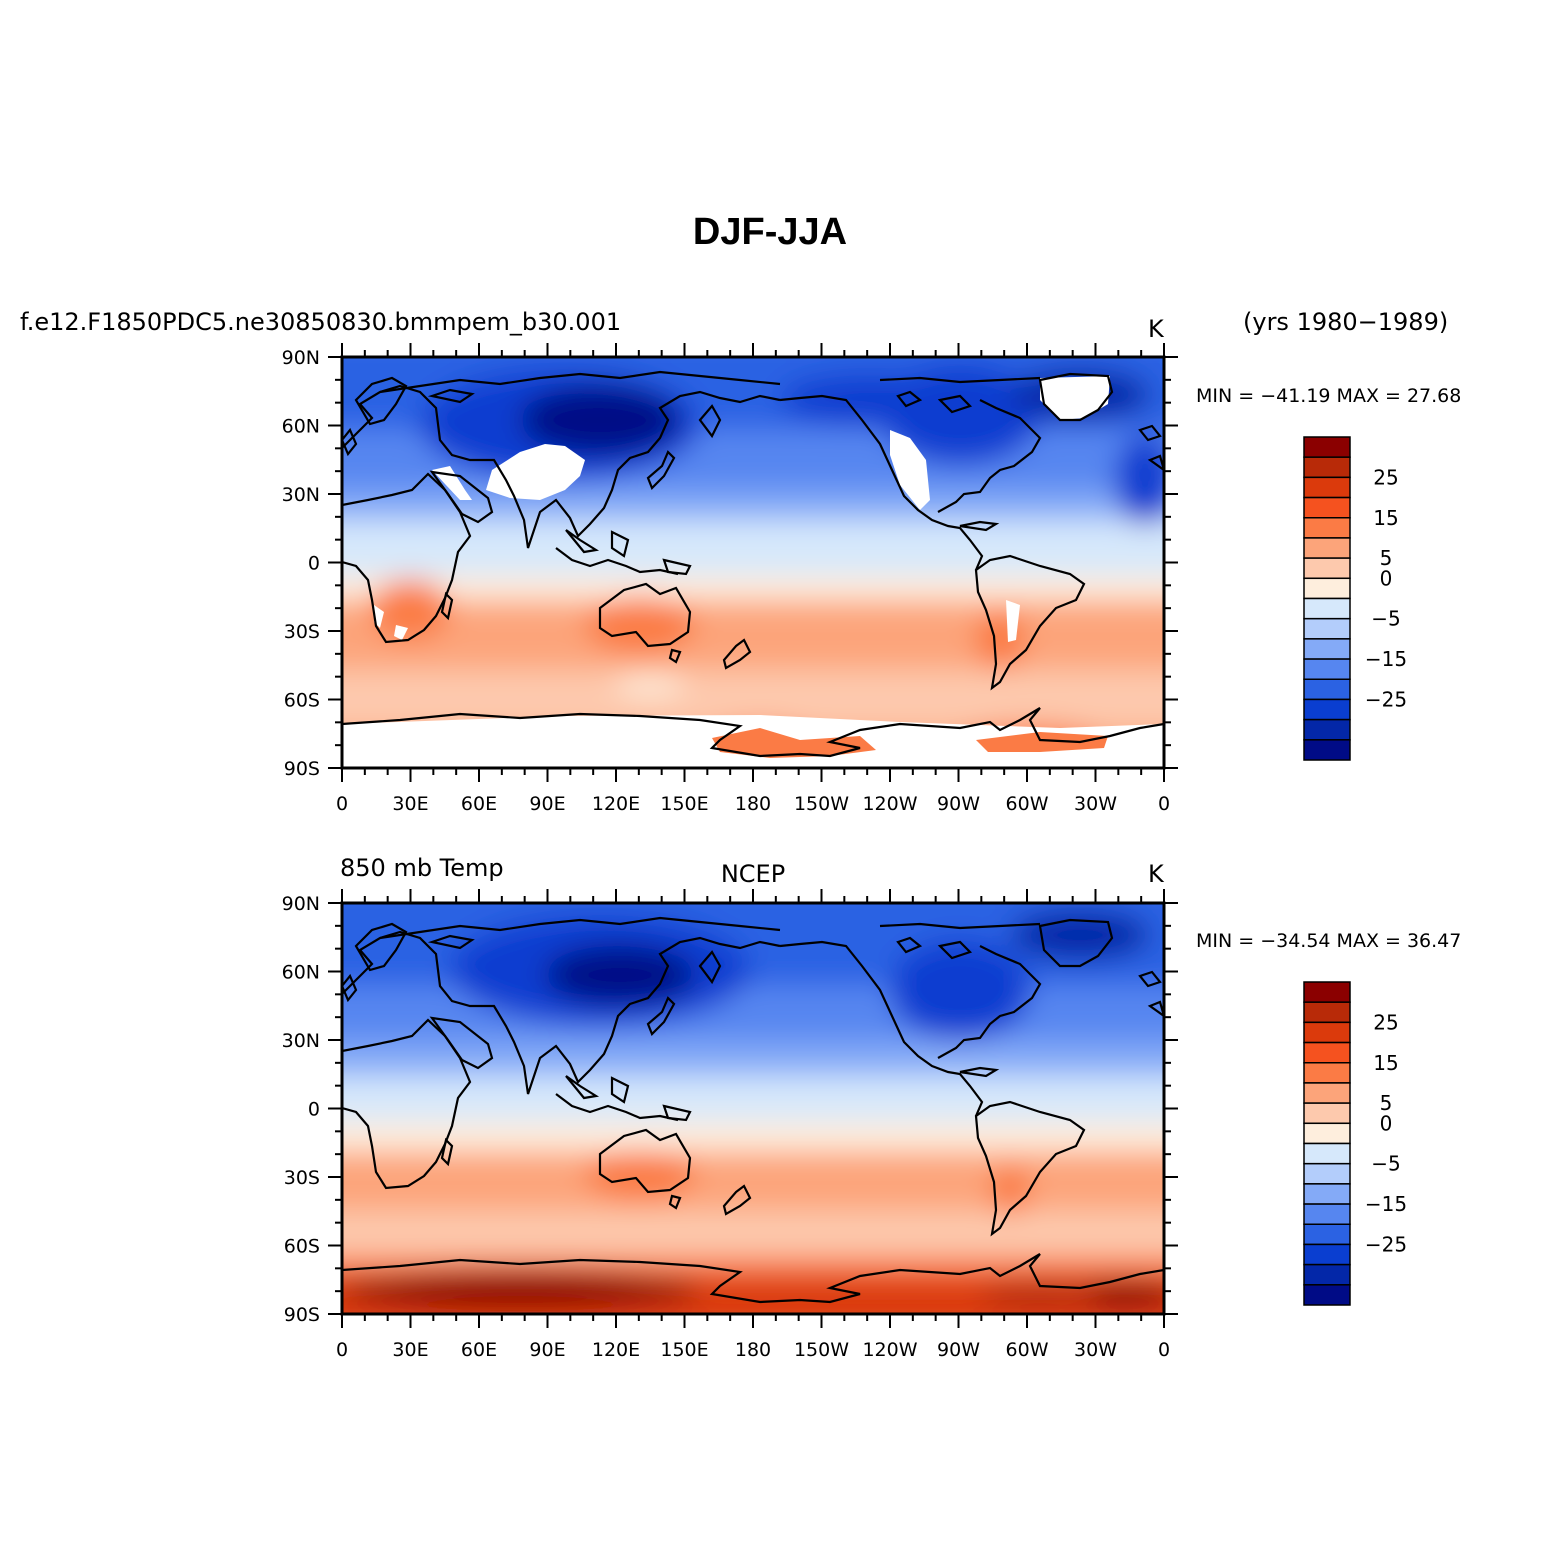 The image size is (1541, 1542). What do you see at coordinates (889, 804) in the screenshot?
I see `model-lon-label: 120W` at bounding box center [889, 804].